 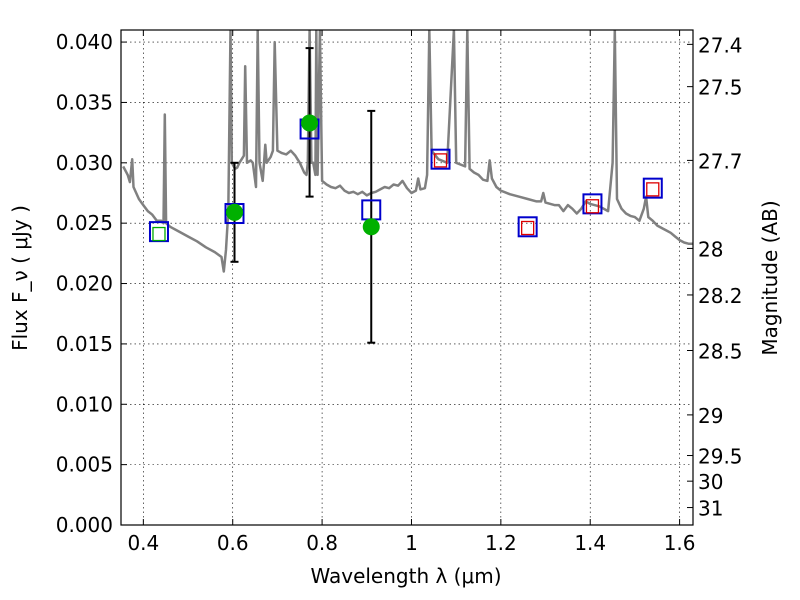 What do you see at coordinates (233, 543) in the screenshot?
I see `x-tick-label: 0.6` at bounding box center [233, 543].